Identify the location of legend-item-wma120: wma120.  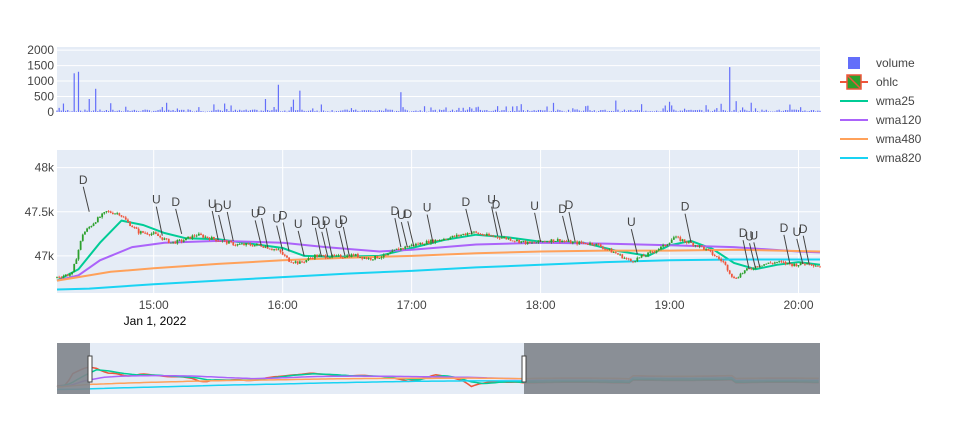
(881, 120).